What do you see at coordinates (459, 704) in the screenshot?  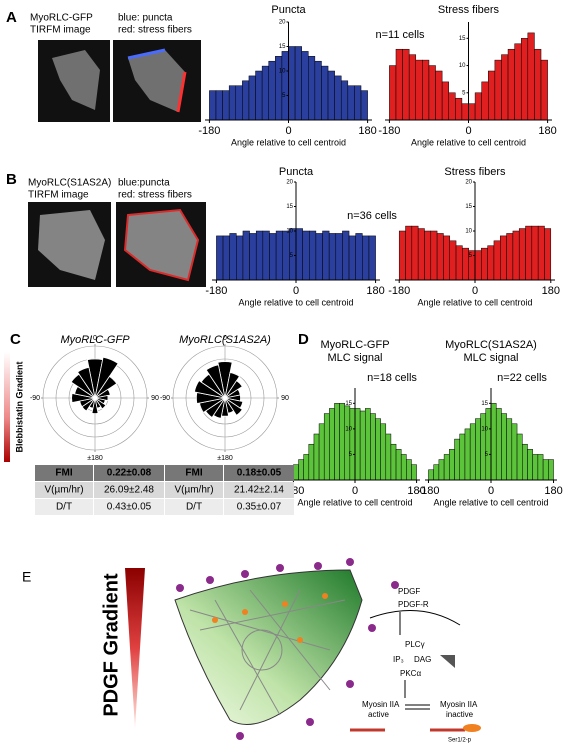 I see `pathway-label: Myosin IIA` at bounding box center [459, 704].